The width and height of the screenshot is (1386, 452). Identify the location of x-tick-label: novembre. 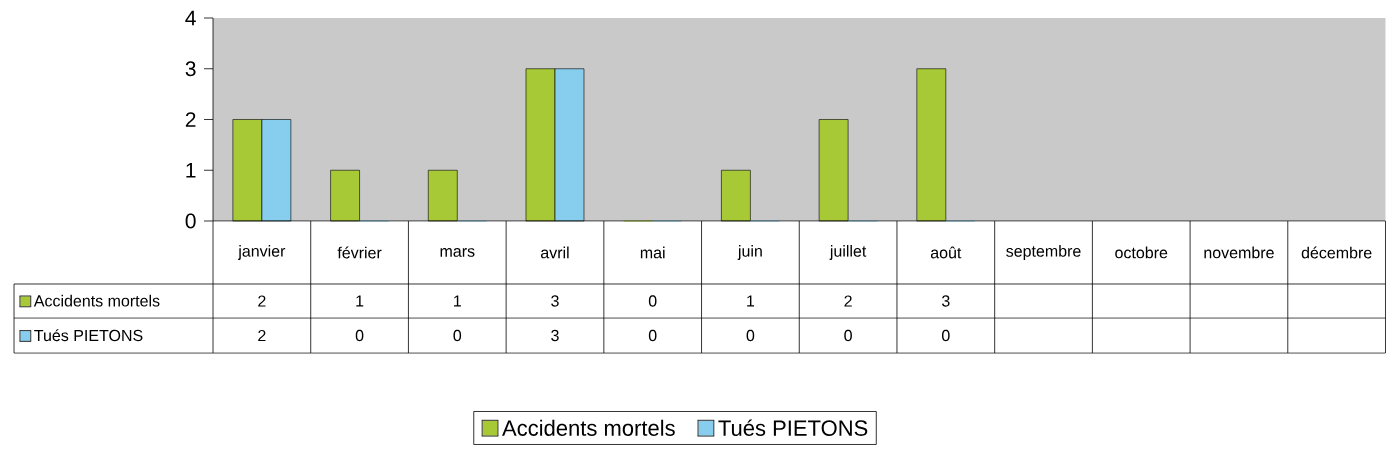
(1239, 252).